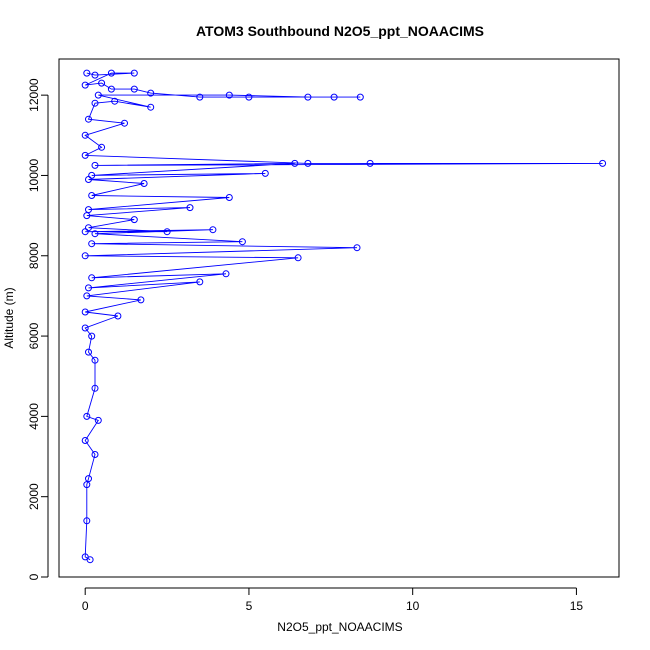 Image resolution: width=650 pixels, height=650 pixels. What do you see at coordinates (249, 606) in the screenshot?
I see `x-tick-label: 5` at bounding box center [249, 606].